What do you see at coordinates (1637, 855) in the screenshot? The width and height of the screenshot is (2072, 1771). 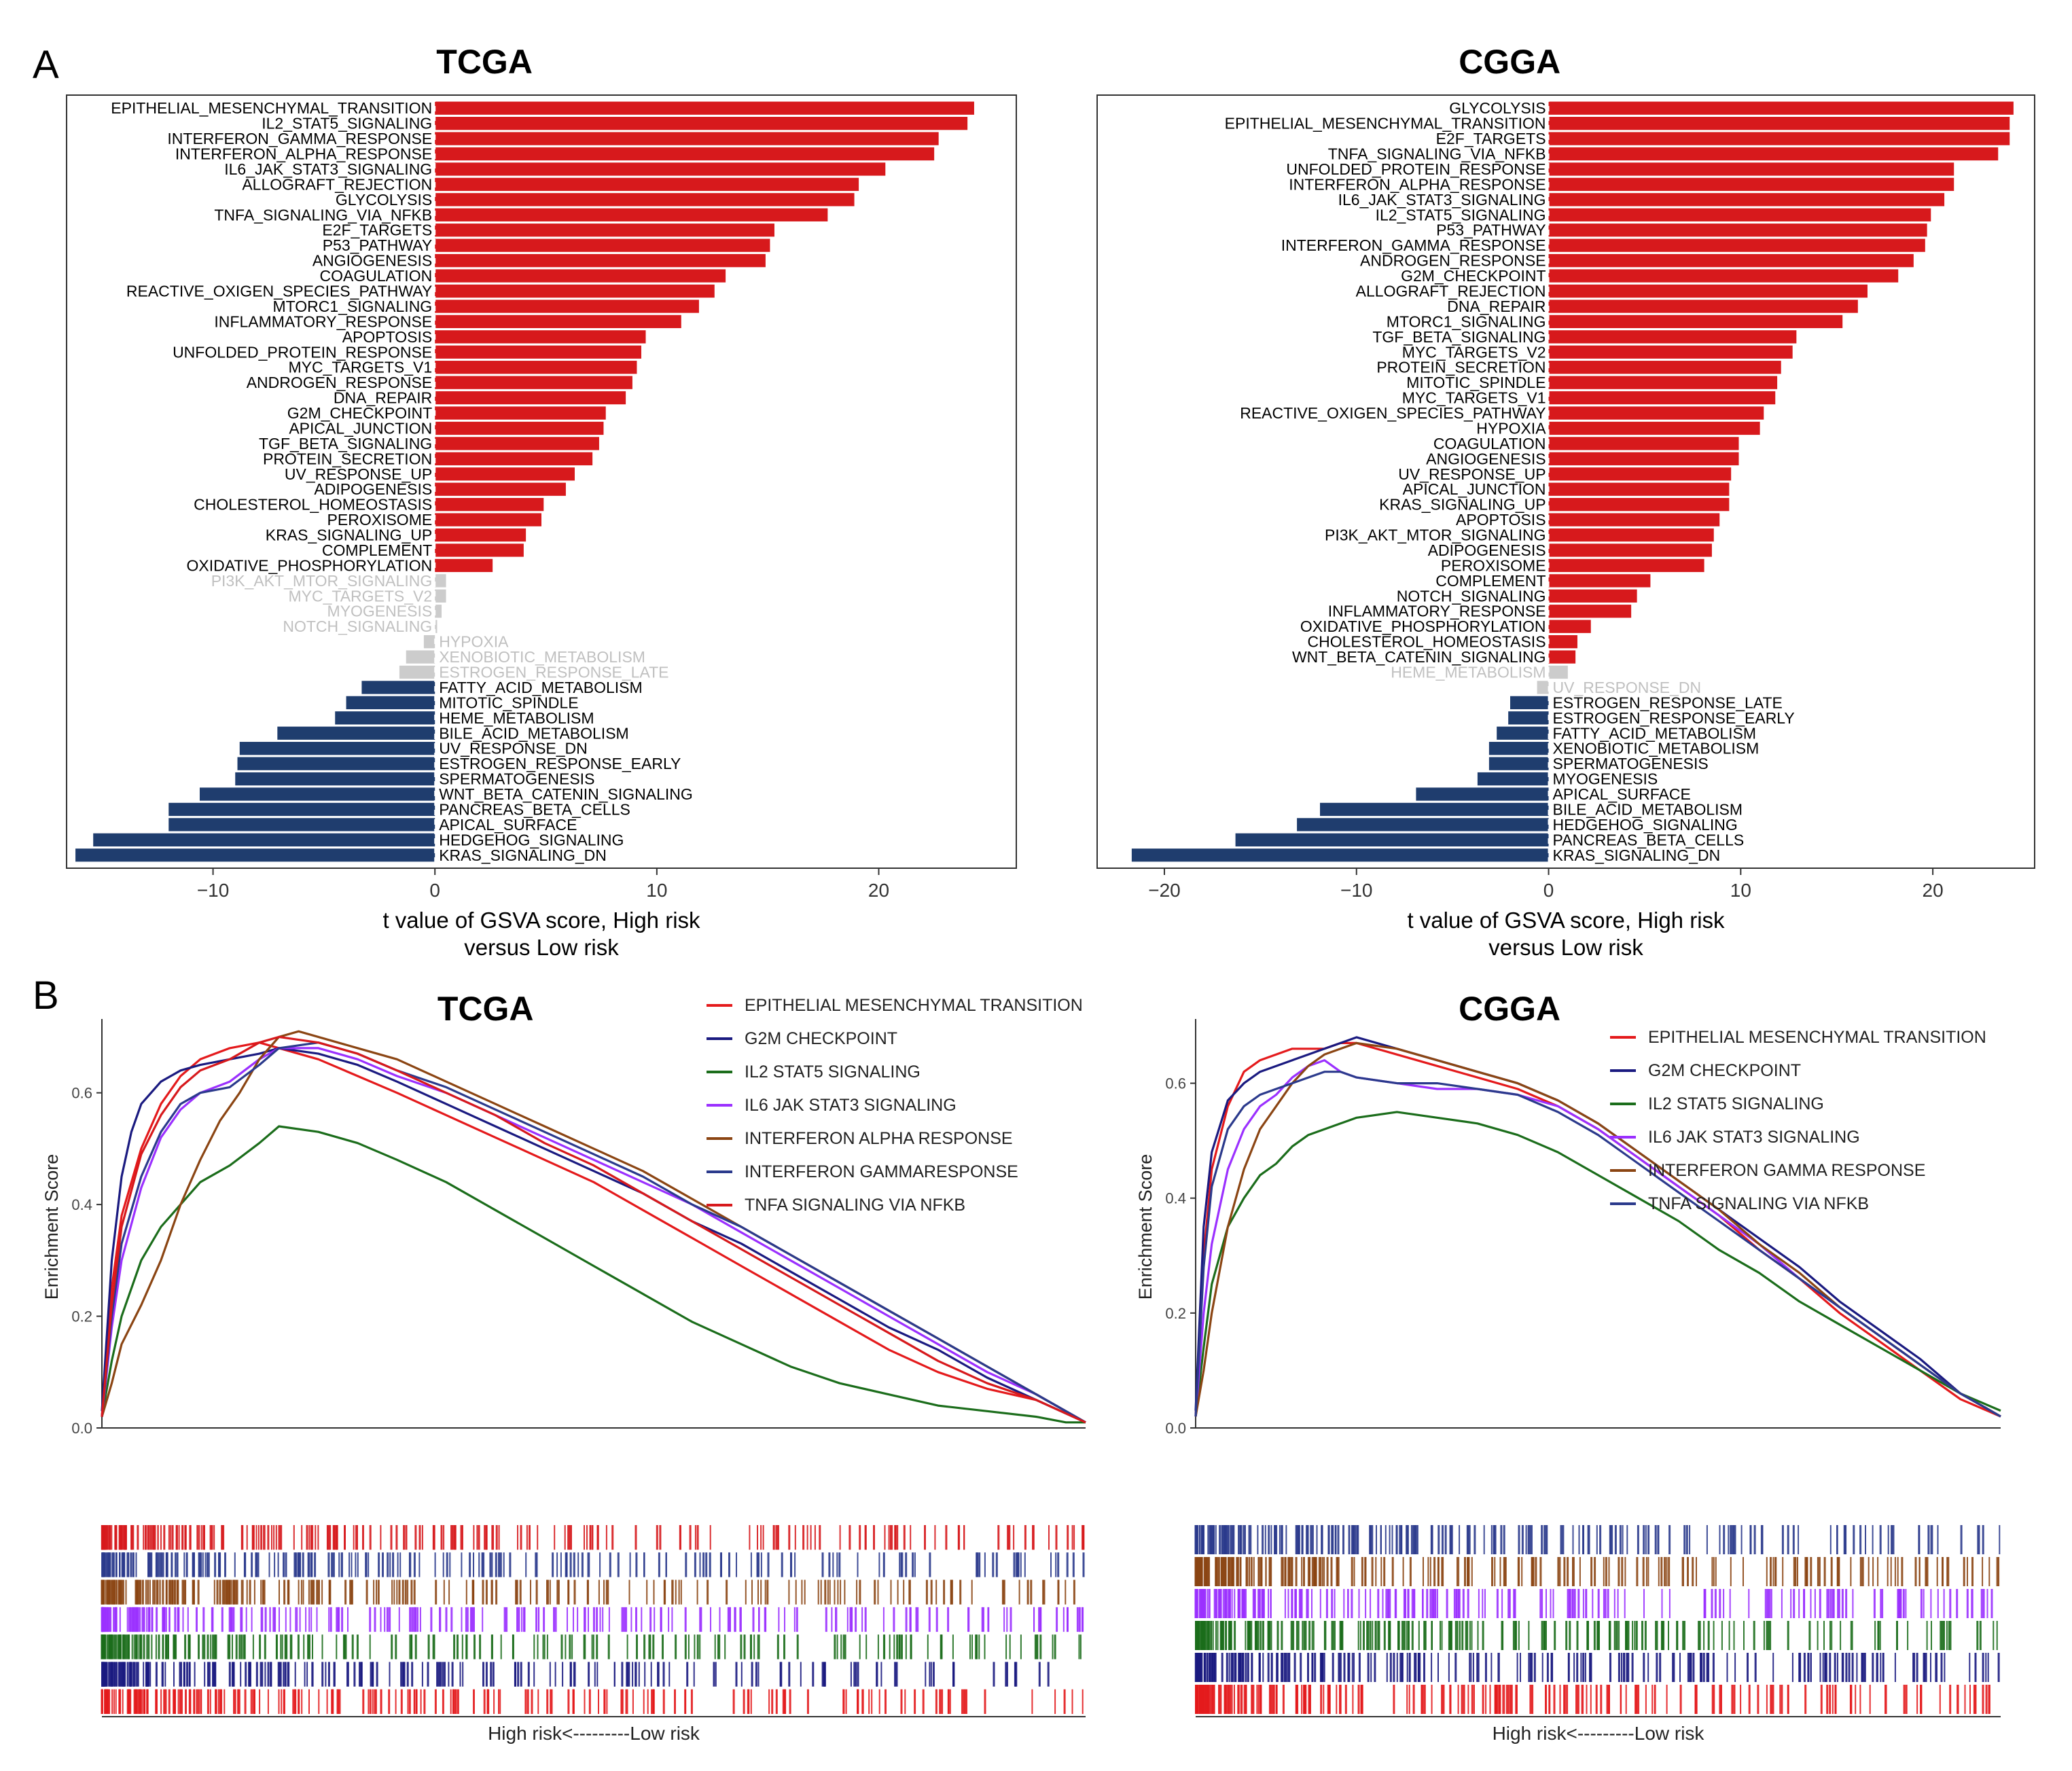 I see `bar-label: KRAS_SIGNALING_DN` at bounding box center [1637, 855].